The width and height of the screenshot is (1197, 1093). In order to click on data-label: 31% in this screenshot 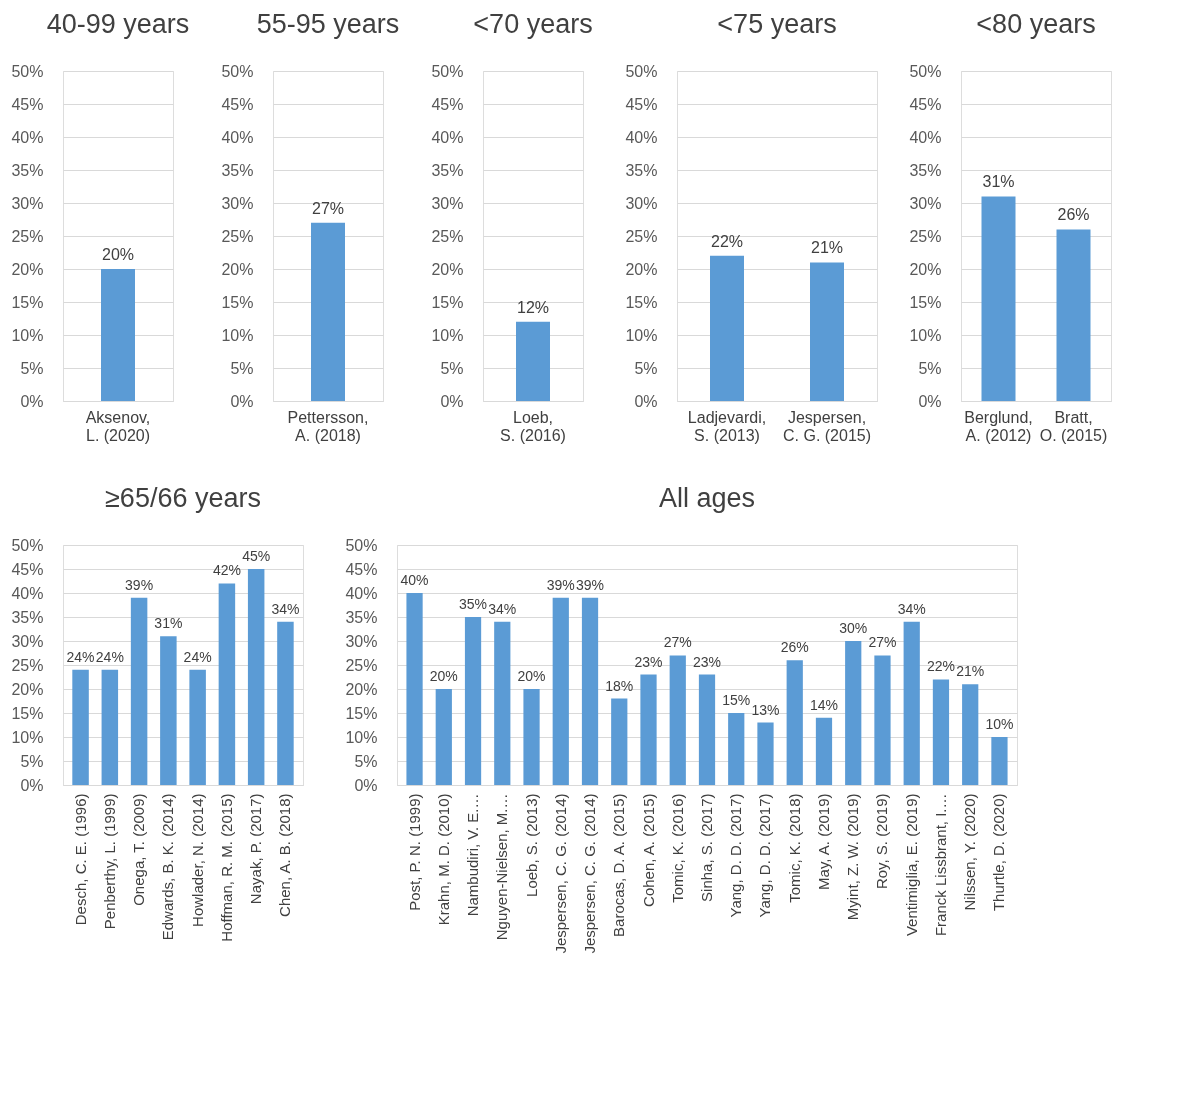, I will do `click(168, 623)`.